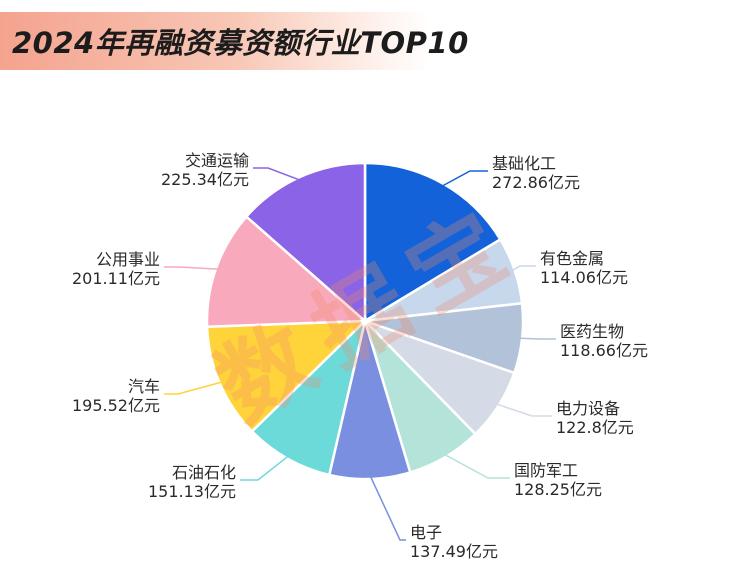  Describe the element at coordinates (524, 163) in the screenshot. I see `slice-category-label: 基础化工` at that location.